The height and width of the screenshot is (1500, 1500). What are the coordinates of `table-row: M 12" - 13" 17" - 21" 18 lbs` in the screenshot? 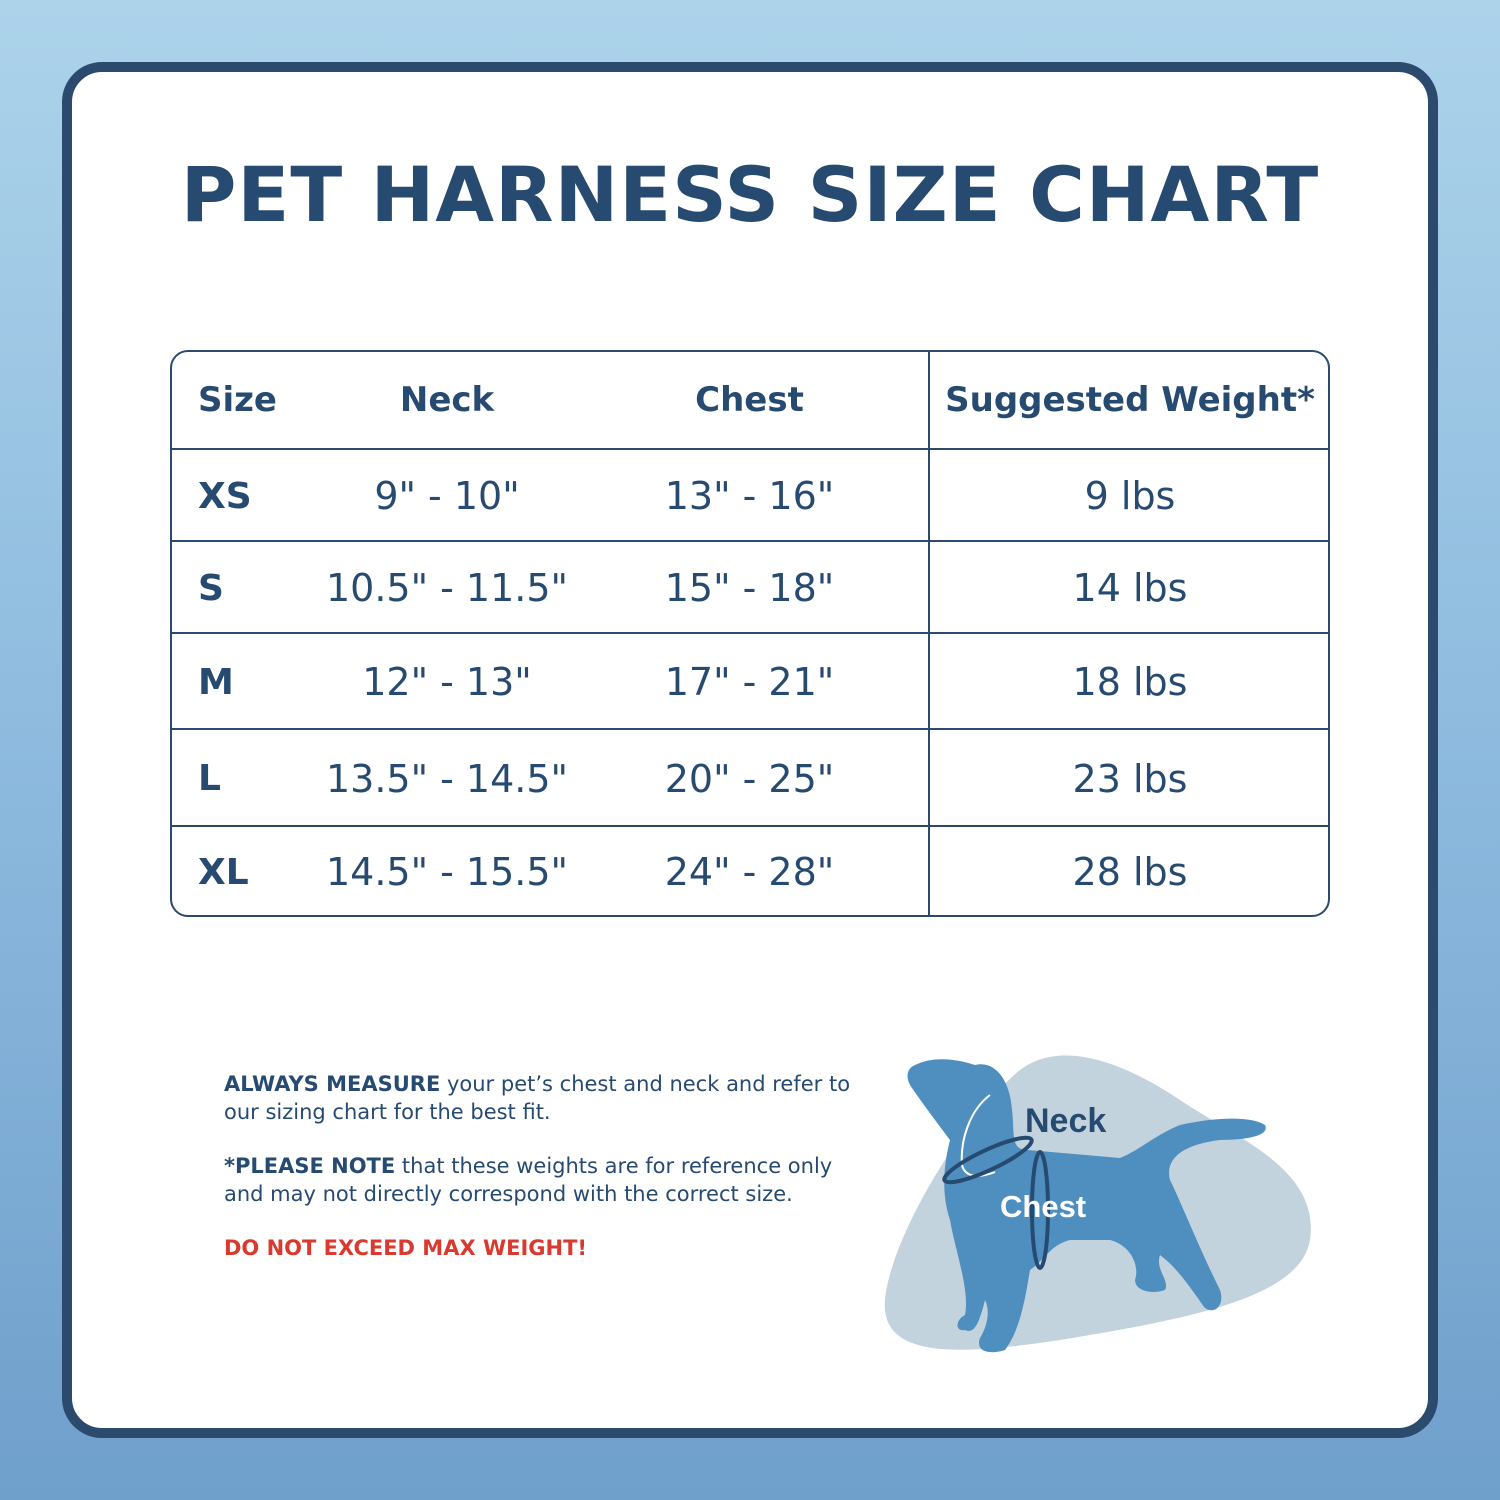 It's located at (750, 681).